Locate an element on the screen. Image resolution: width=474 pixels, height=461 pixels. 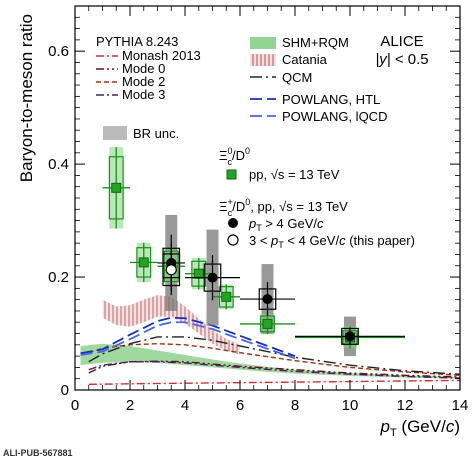
legend-xicp-low-marker is located at coordinates (233, 240).